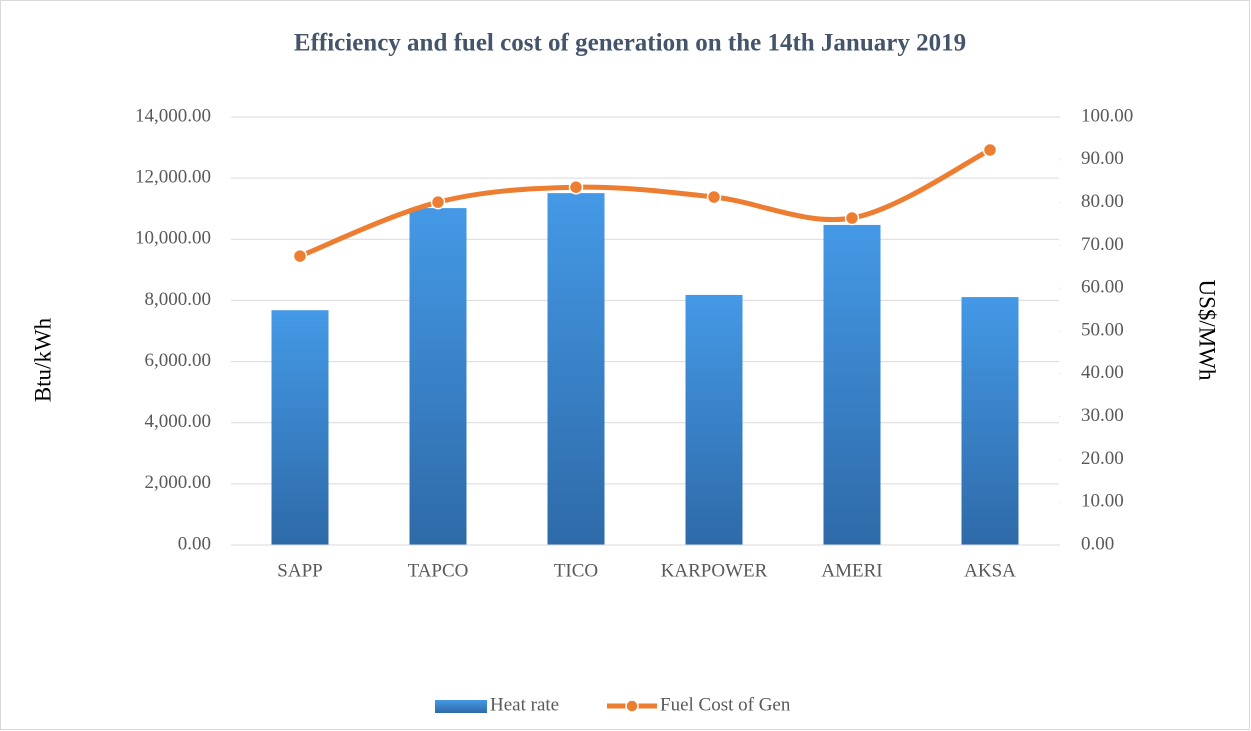  What do you see at coordinates (1102, 458) in the screenshot?
I see `y2-tick-label: 20.00` at bounding box center [1102, 458].